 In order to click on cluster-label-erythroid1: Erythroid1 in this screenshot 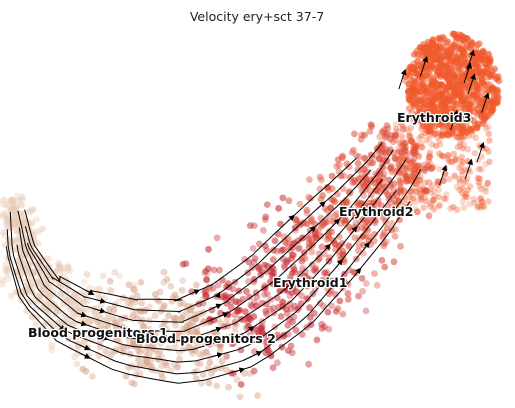, I will do `click(310, 282)`.